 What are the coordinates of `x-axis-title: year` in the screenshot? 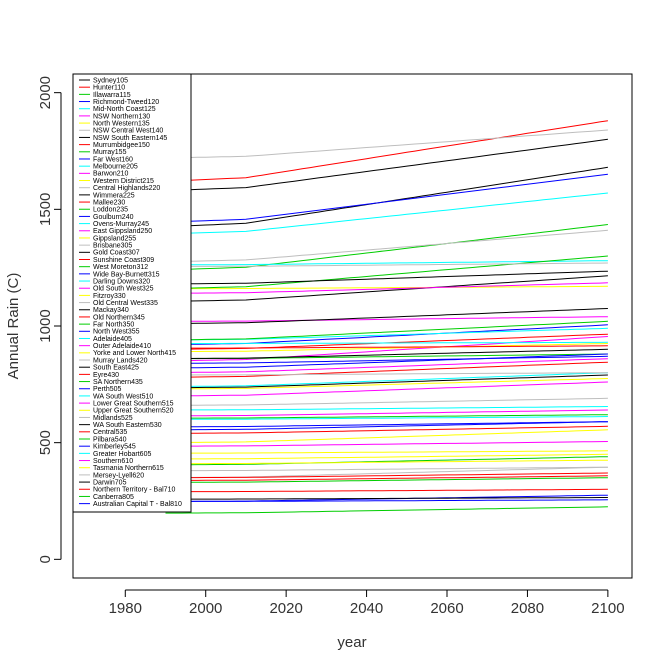 It's located at (351, 642).